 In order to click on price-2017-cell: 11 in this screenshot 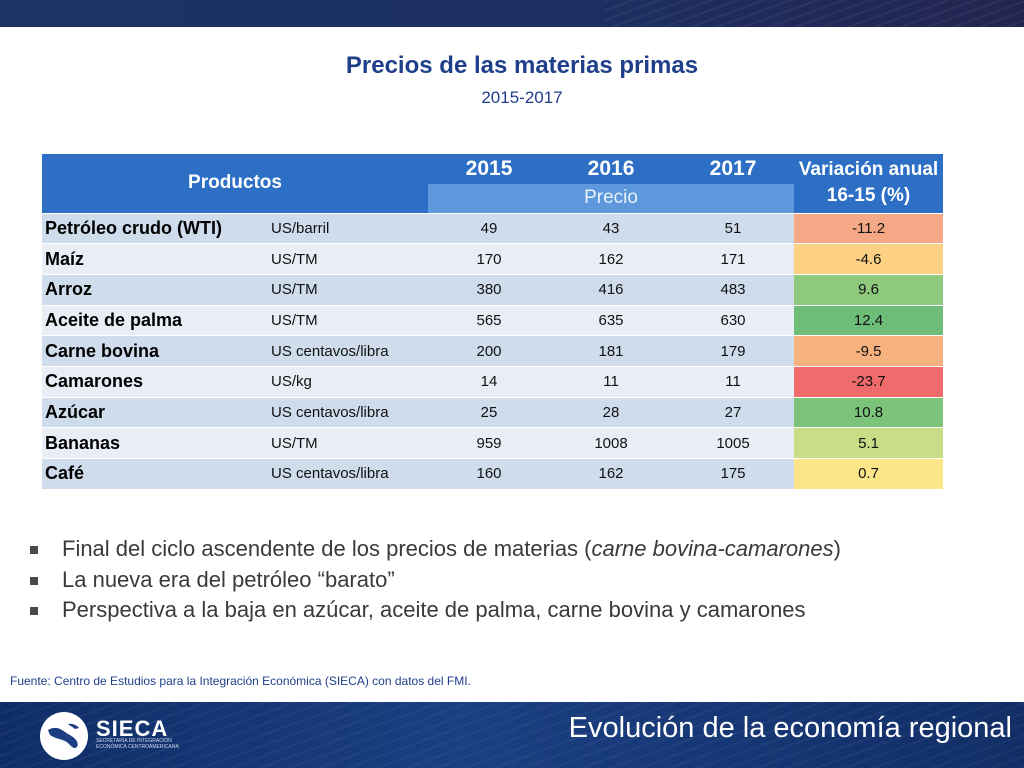, I will do `click(733, 381)`.